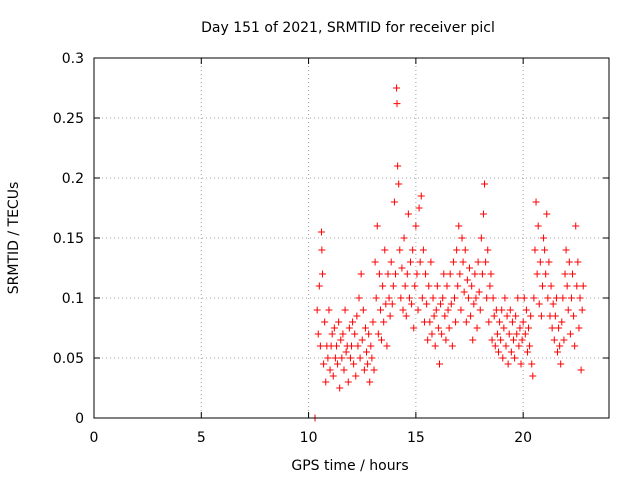 The width and height of the screenshot is (640, 480). What do you see at coordinates (94, 438) in the screenshot?
I see `x-tick-label: 0` at bounding box center [94, 438].